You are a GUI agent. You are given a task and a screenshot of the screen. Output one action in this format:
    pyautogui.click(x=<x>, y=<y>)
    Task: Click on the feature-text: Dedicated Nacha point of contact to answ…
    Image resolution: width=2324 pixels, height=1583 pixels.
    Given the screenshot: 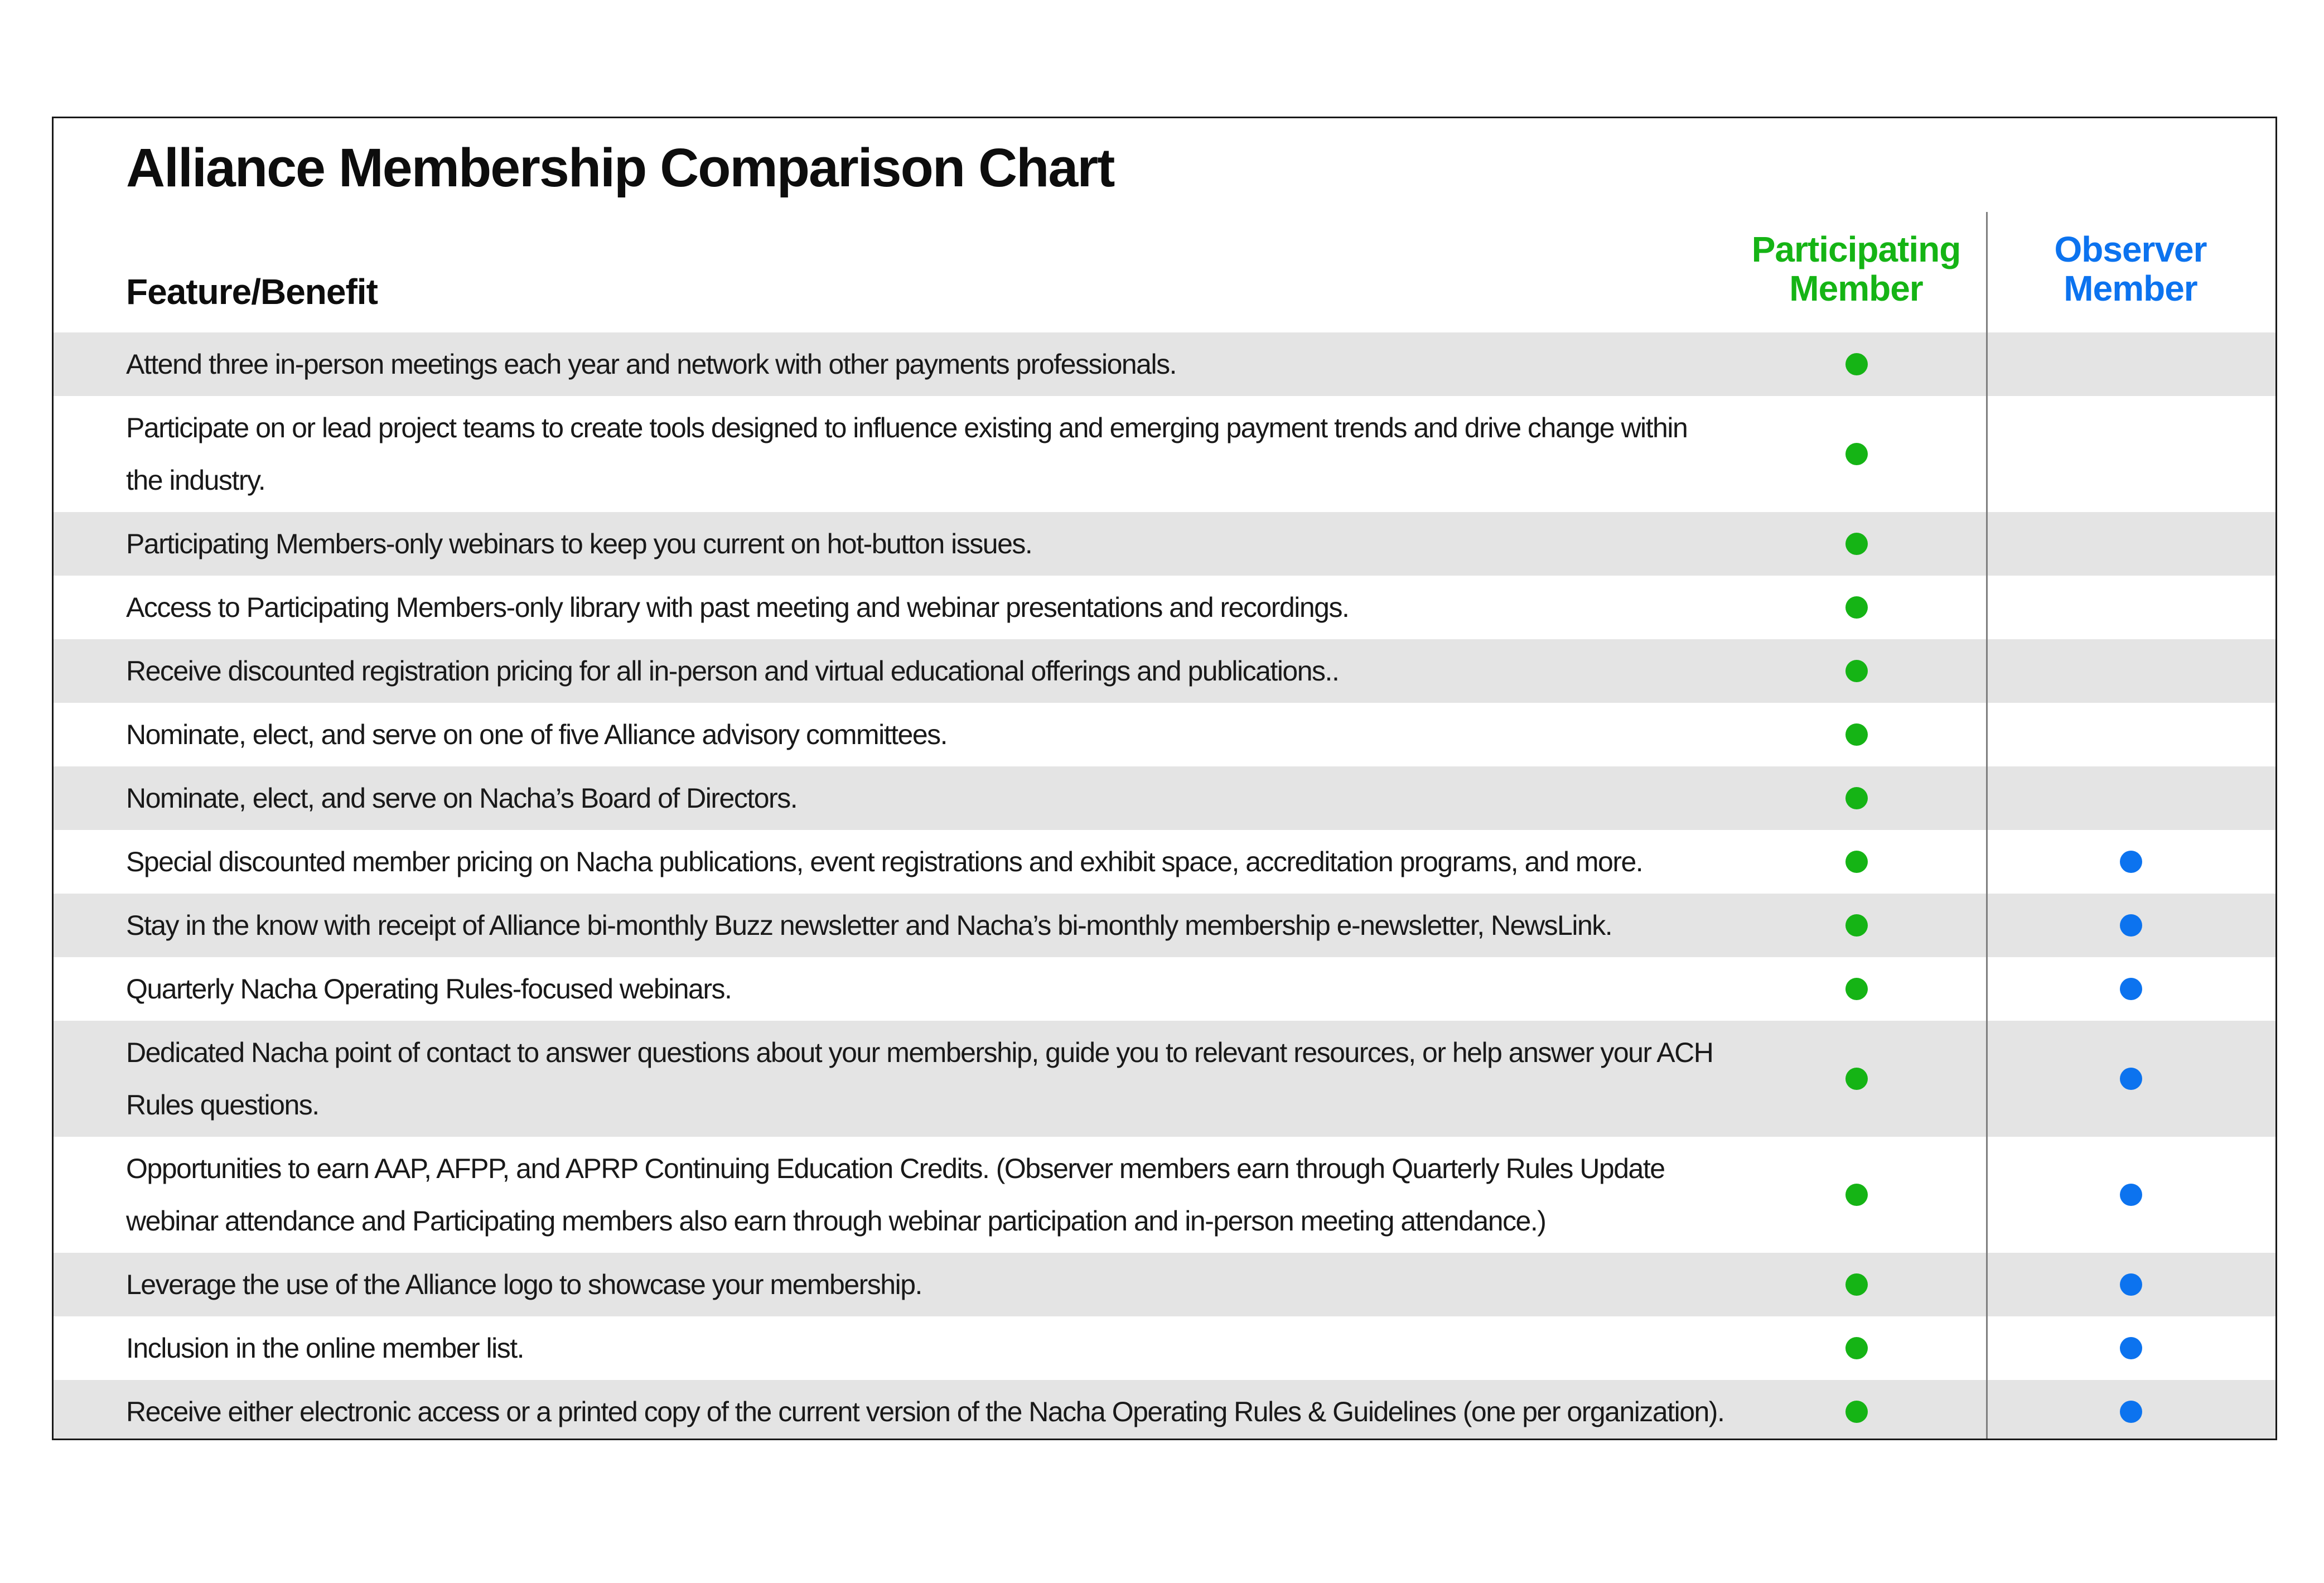 What is the action you would take?
    pyautogui.click(x=920, y=1079)
    